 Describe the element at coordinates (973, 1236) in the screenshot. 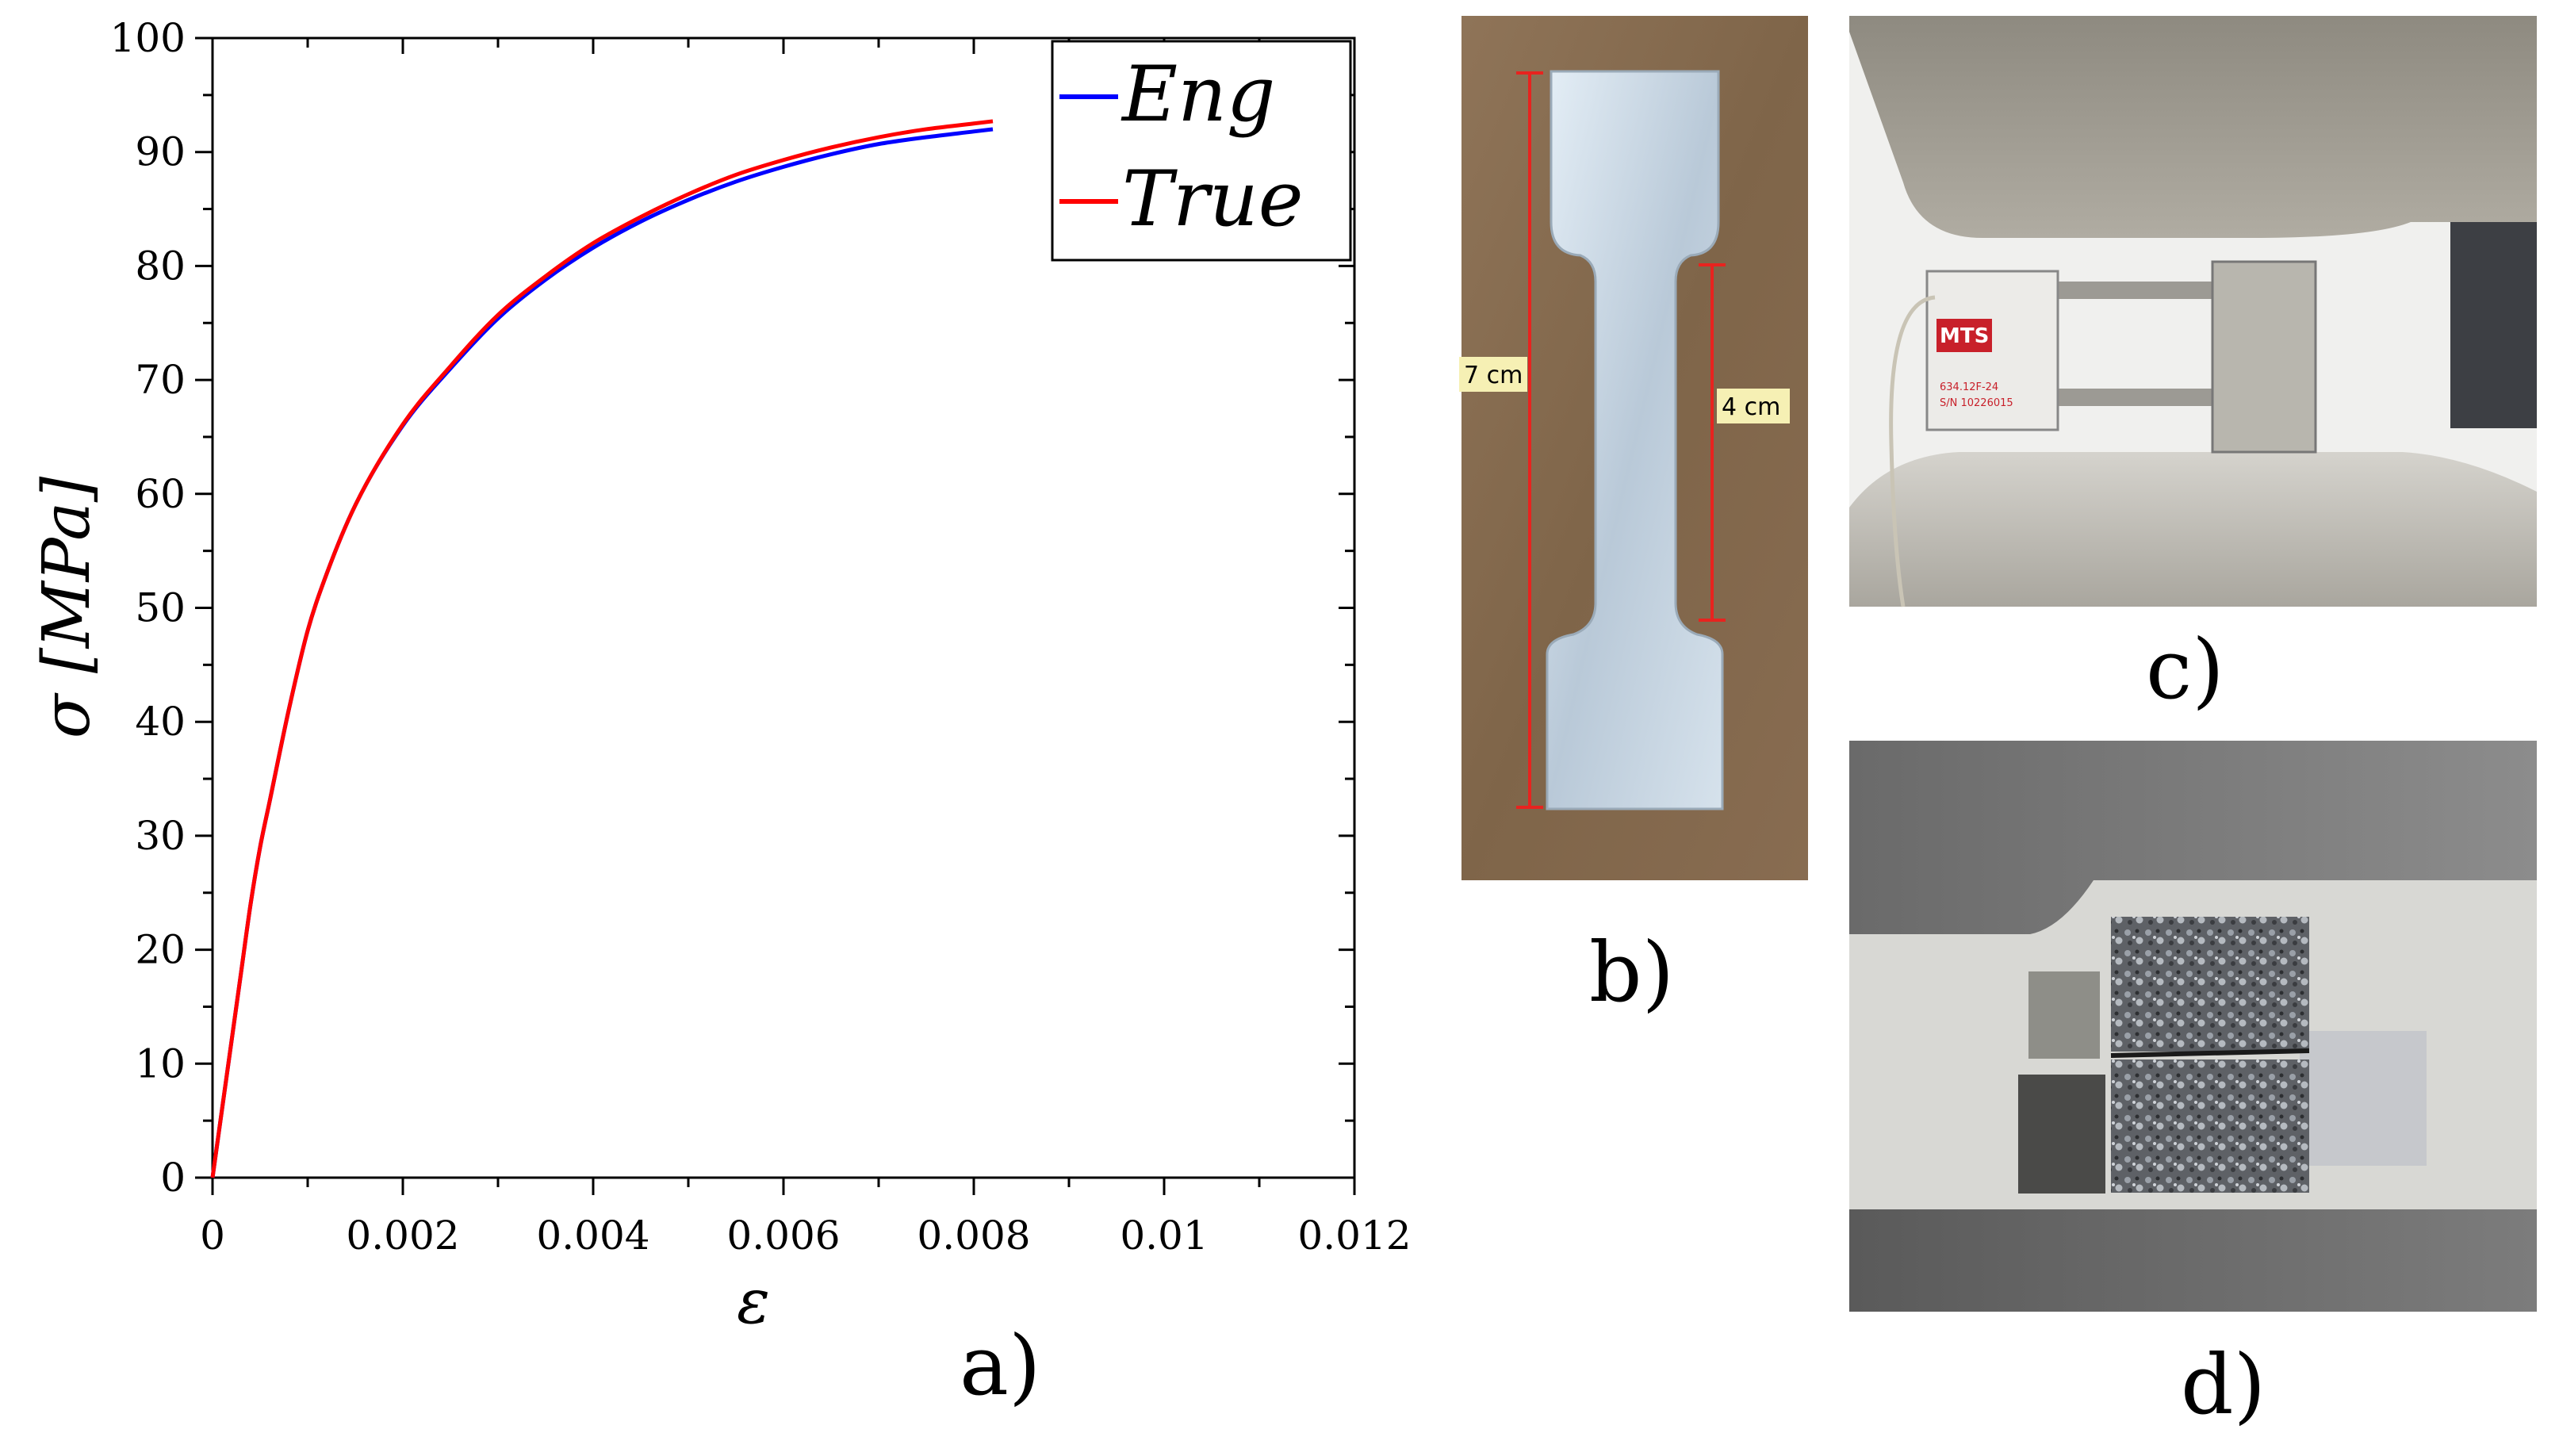

I see `x-tick-label: 0.008` at that location.